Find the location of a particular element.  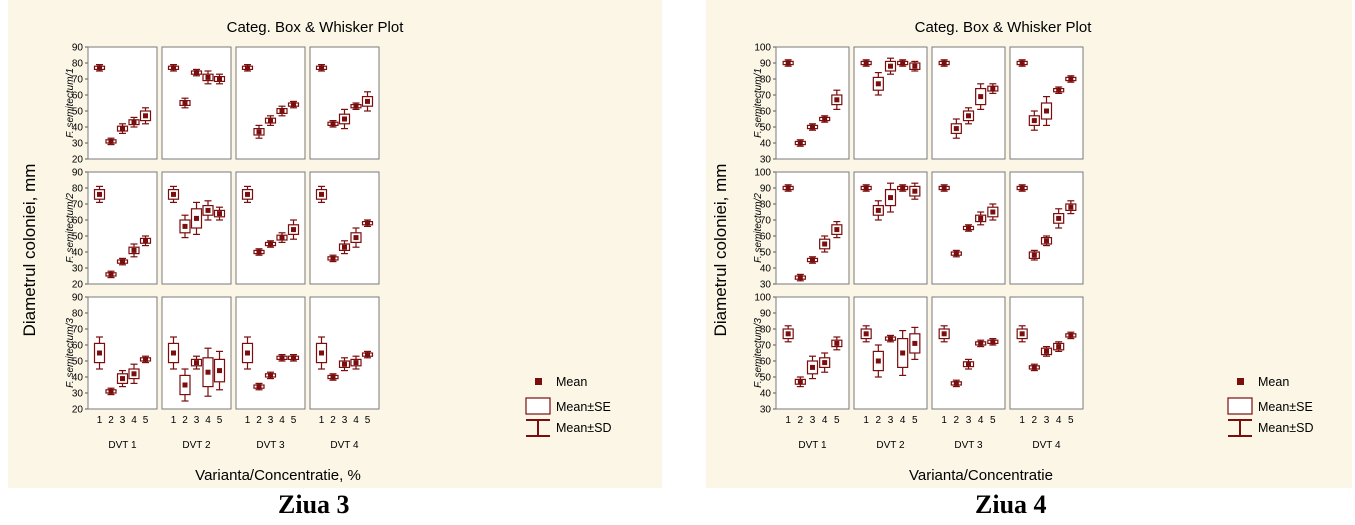

fig2-xlabel: Varianta/Concentratie is located at coordinates (981, 475).